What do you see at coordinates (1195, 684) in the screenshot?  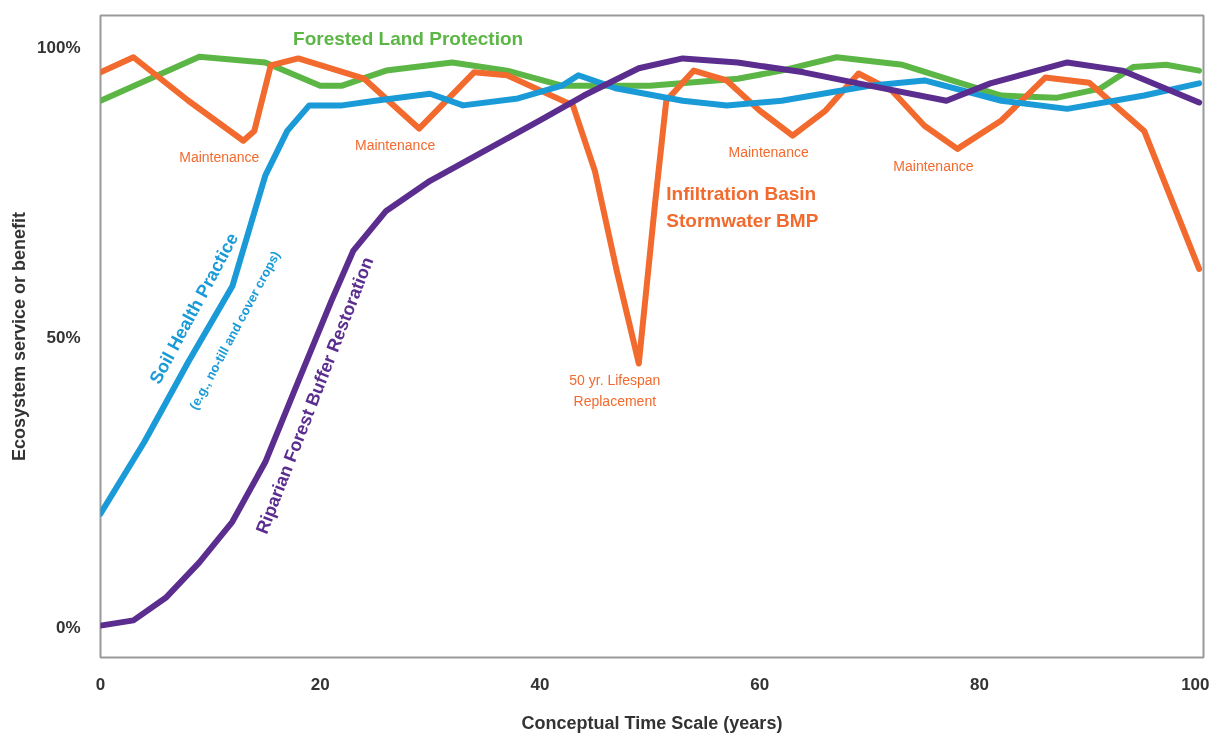 I see `x-tick-label: 100` at bounding box center [1195, 684].